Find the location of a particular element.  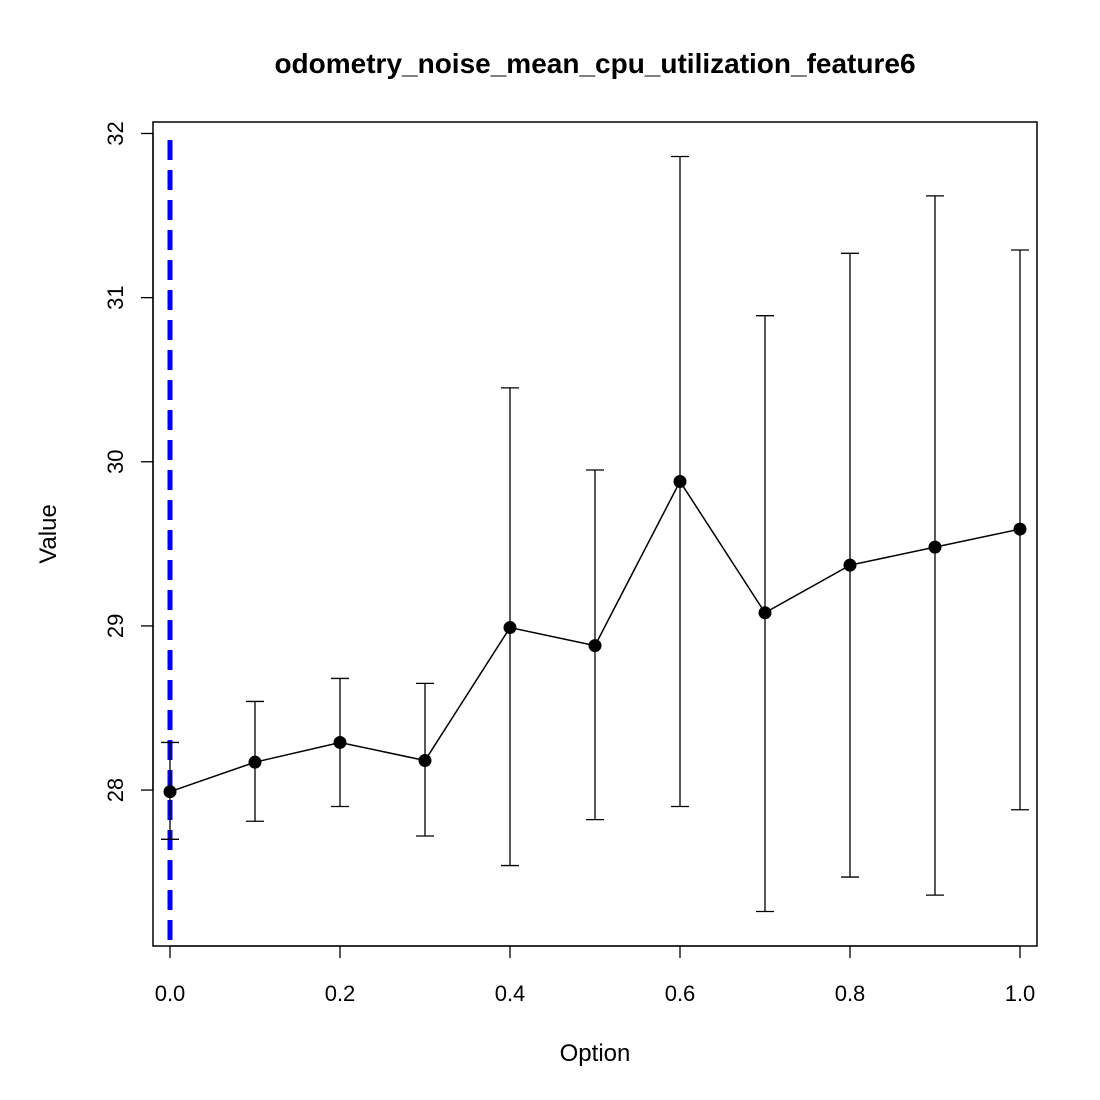

y-tick-label: 28 is located at coordinates (115, 790).